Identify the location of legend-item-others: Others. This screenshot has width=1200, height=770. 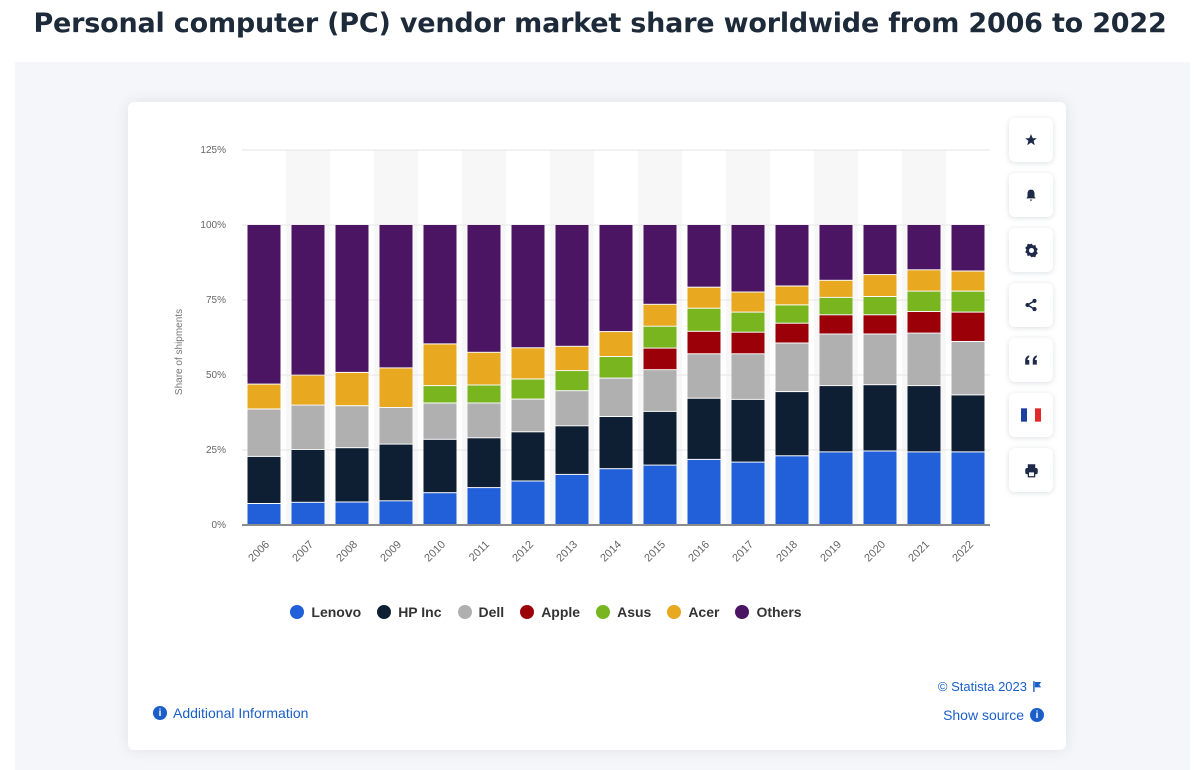
(768, 612).